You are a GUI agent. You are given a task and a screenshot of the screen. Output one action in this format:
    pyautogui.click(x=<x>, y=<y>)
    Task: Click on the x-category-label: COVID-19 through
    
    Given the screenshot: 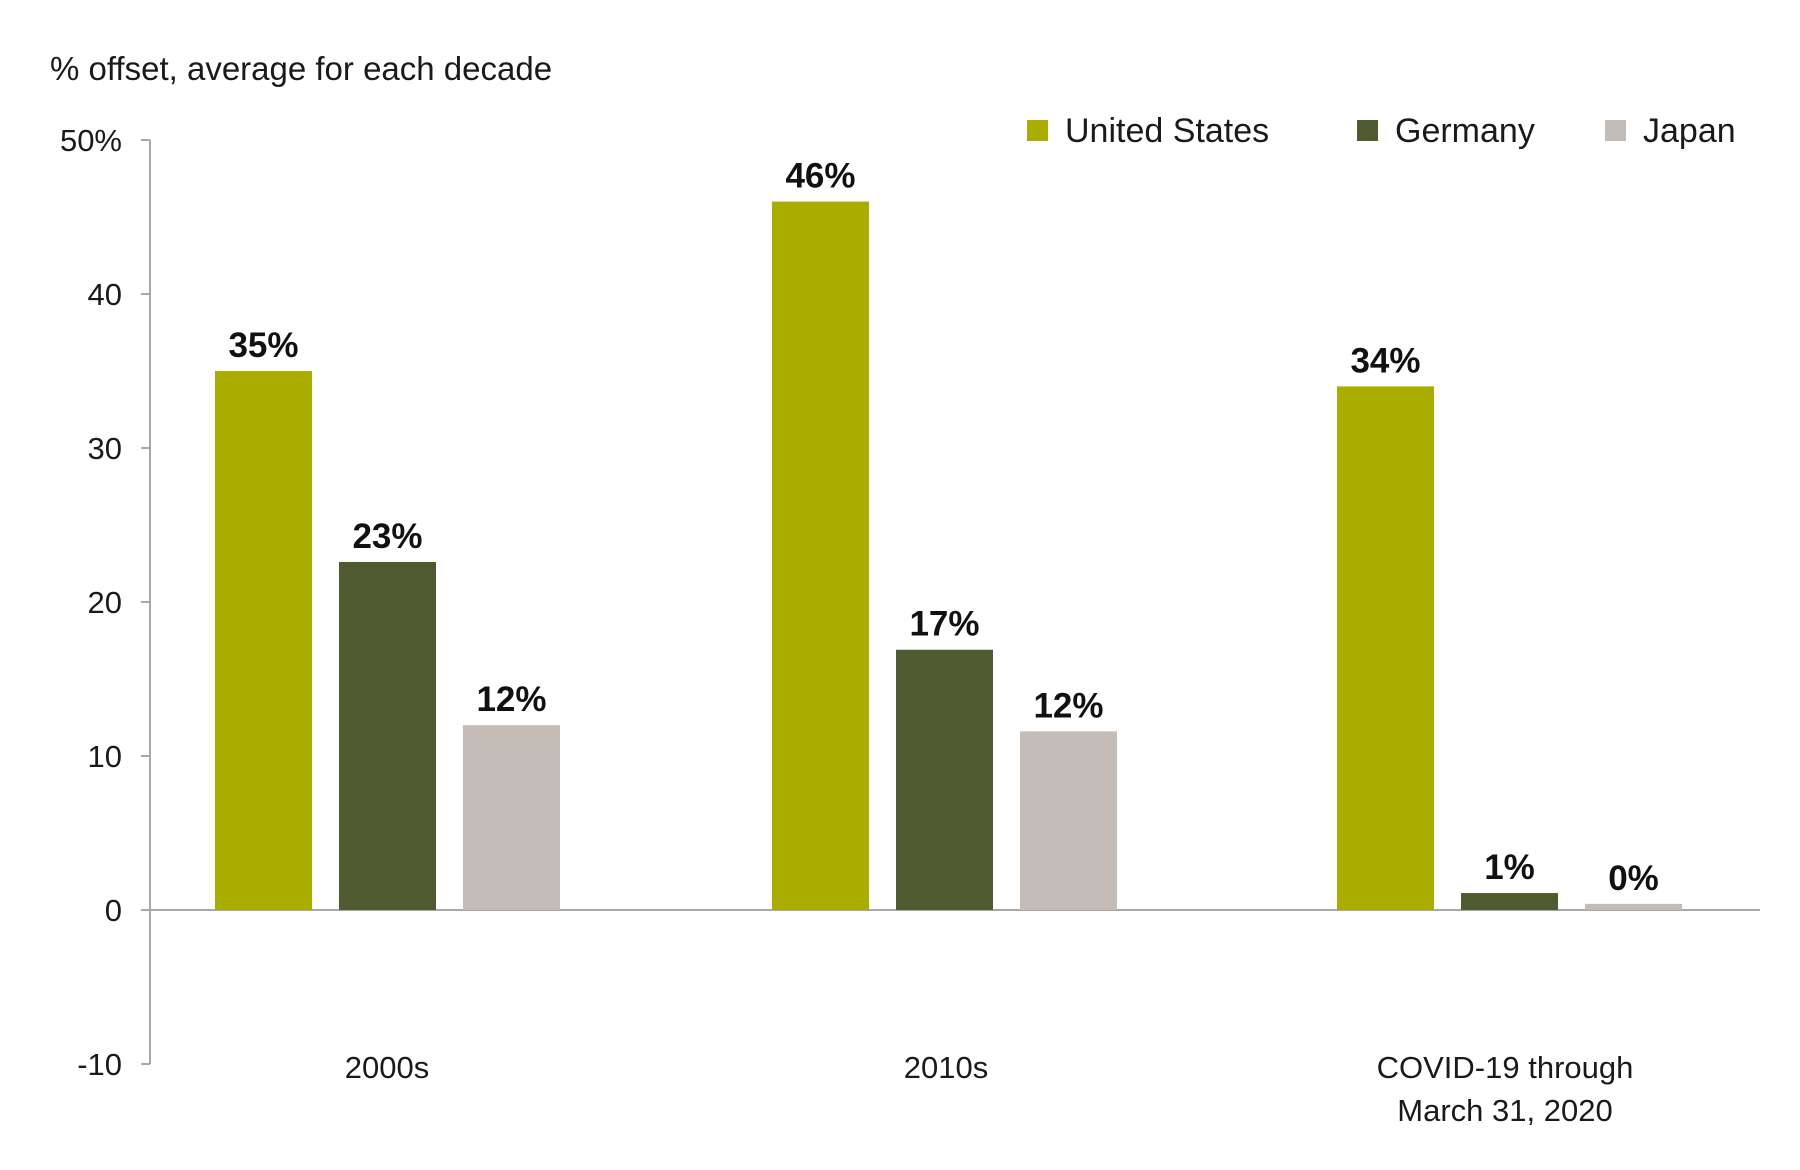 What is the action you would take?
    pyautogui.click(x=1505, y=1067)
    